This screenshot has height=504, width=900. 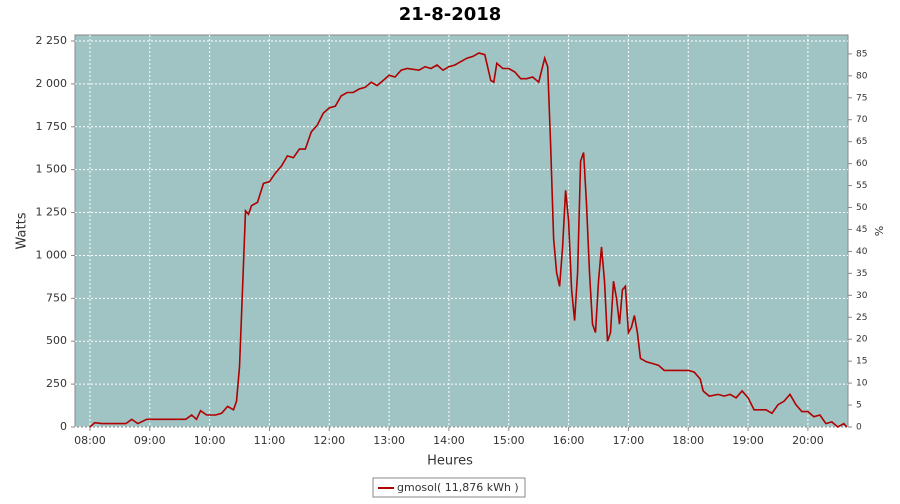 What do you see at coordinates (861, 318) in the screenshot?
I see `y2-tick-label: 25` at bounding box center [861, 318].